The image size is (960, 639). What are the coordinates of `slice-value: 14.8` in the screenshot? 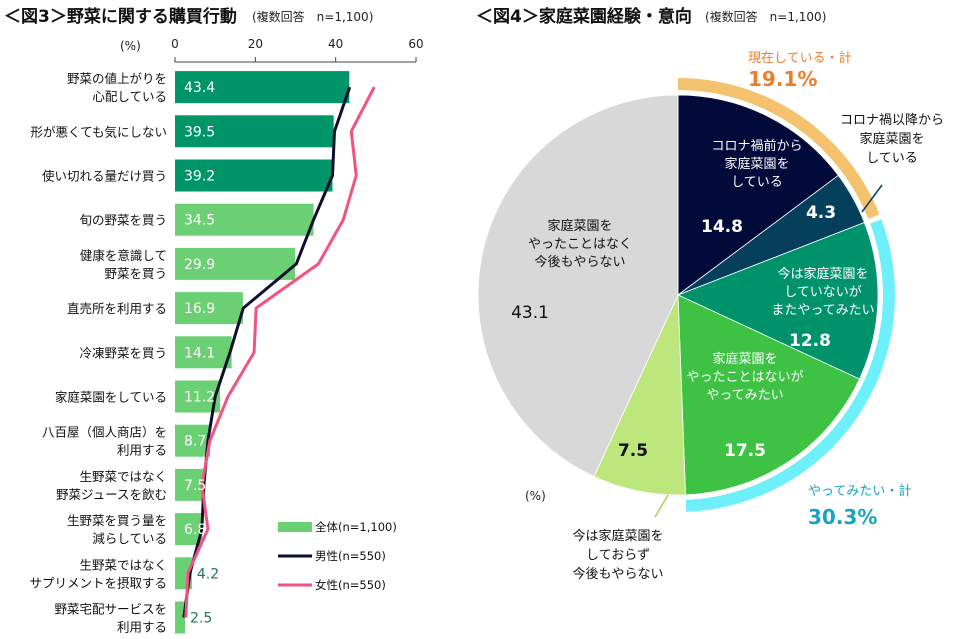 It's located at (722, 227).